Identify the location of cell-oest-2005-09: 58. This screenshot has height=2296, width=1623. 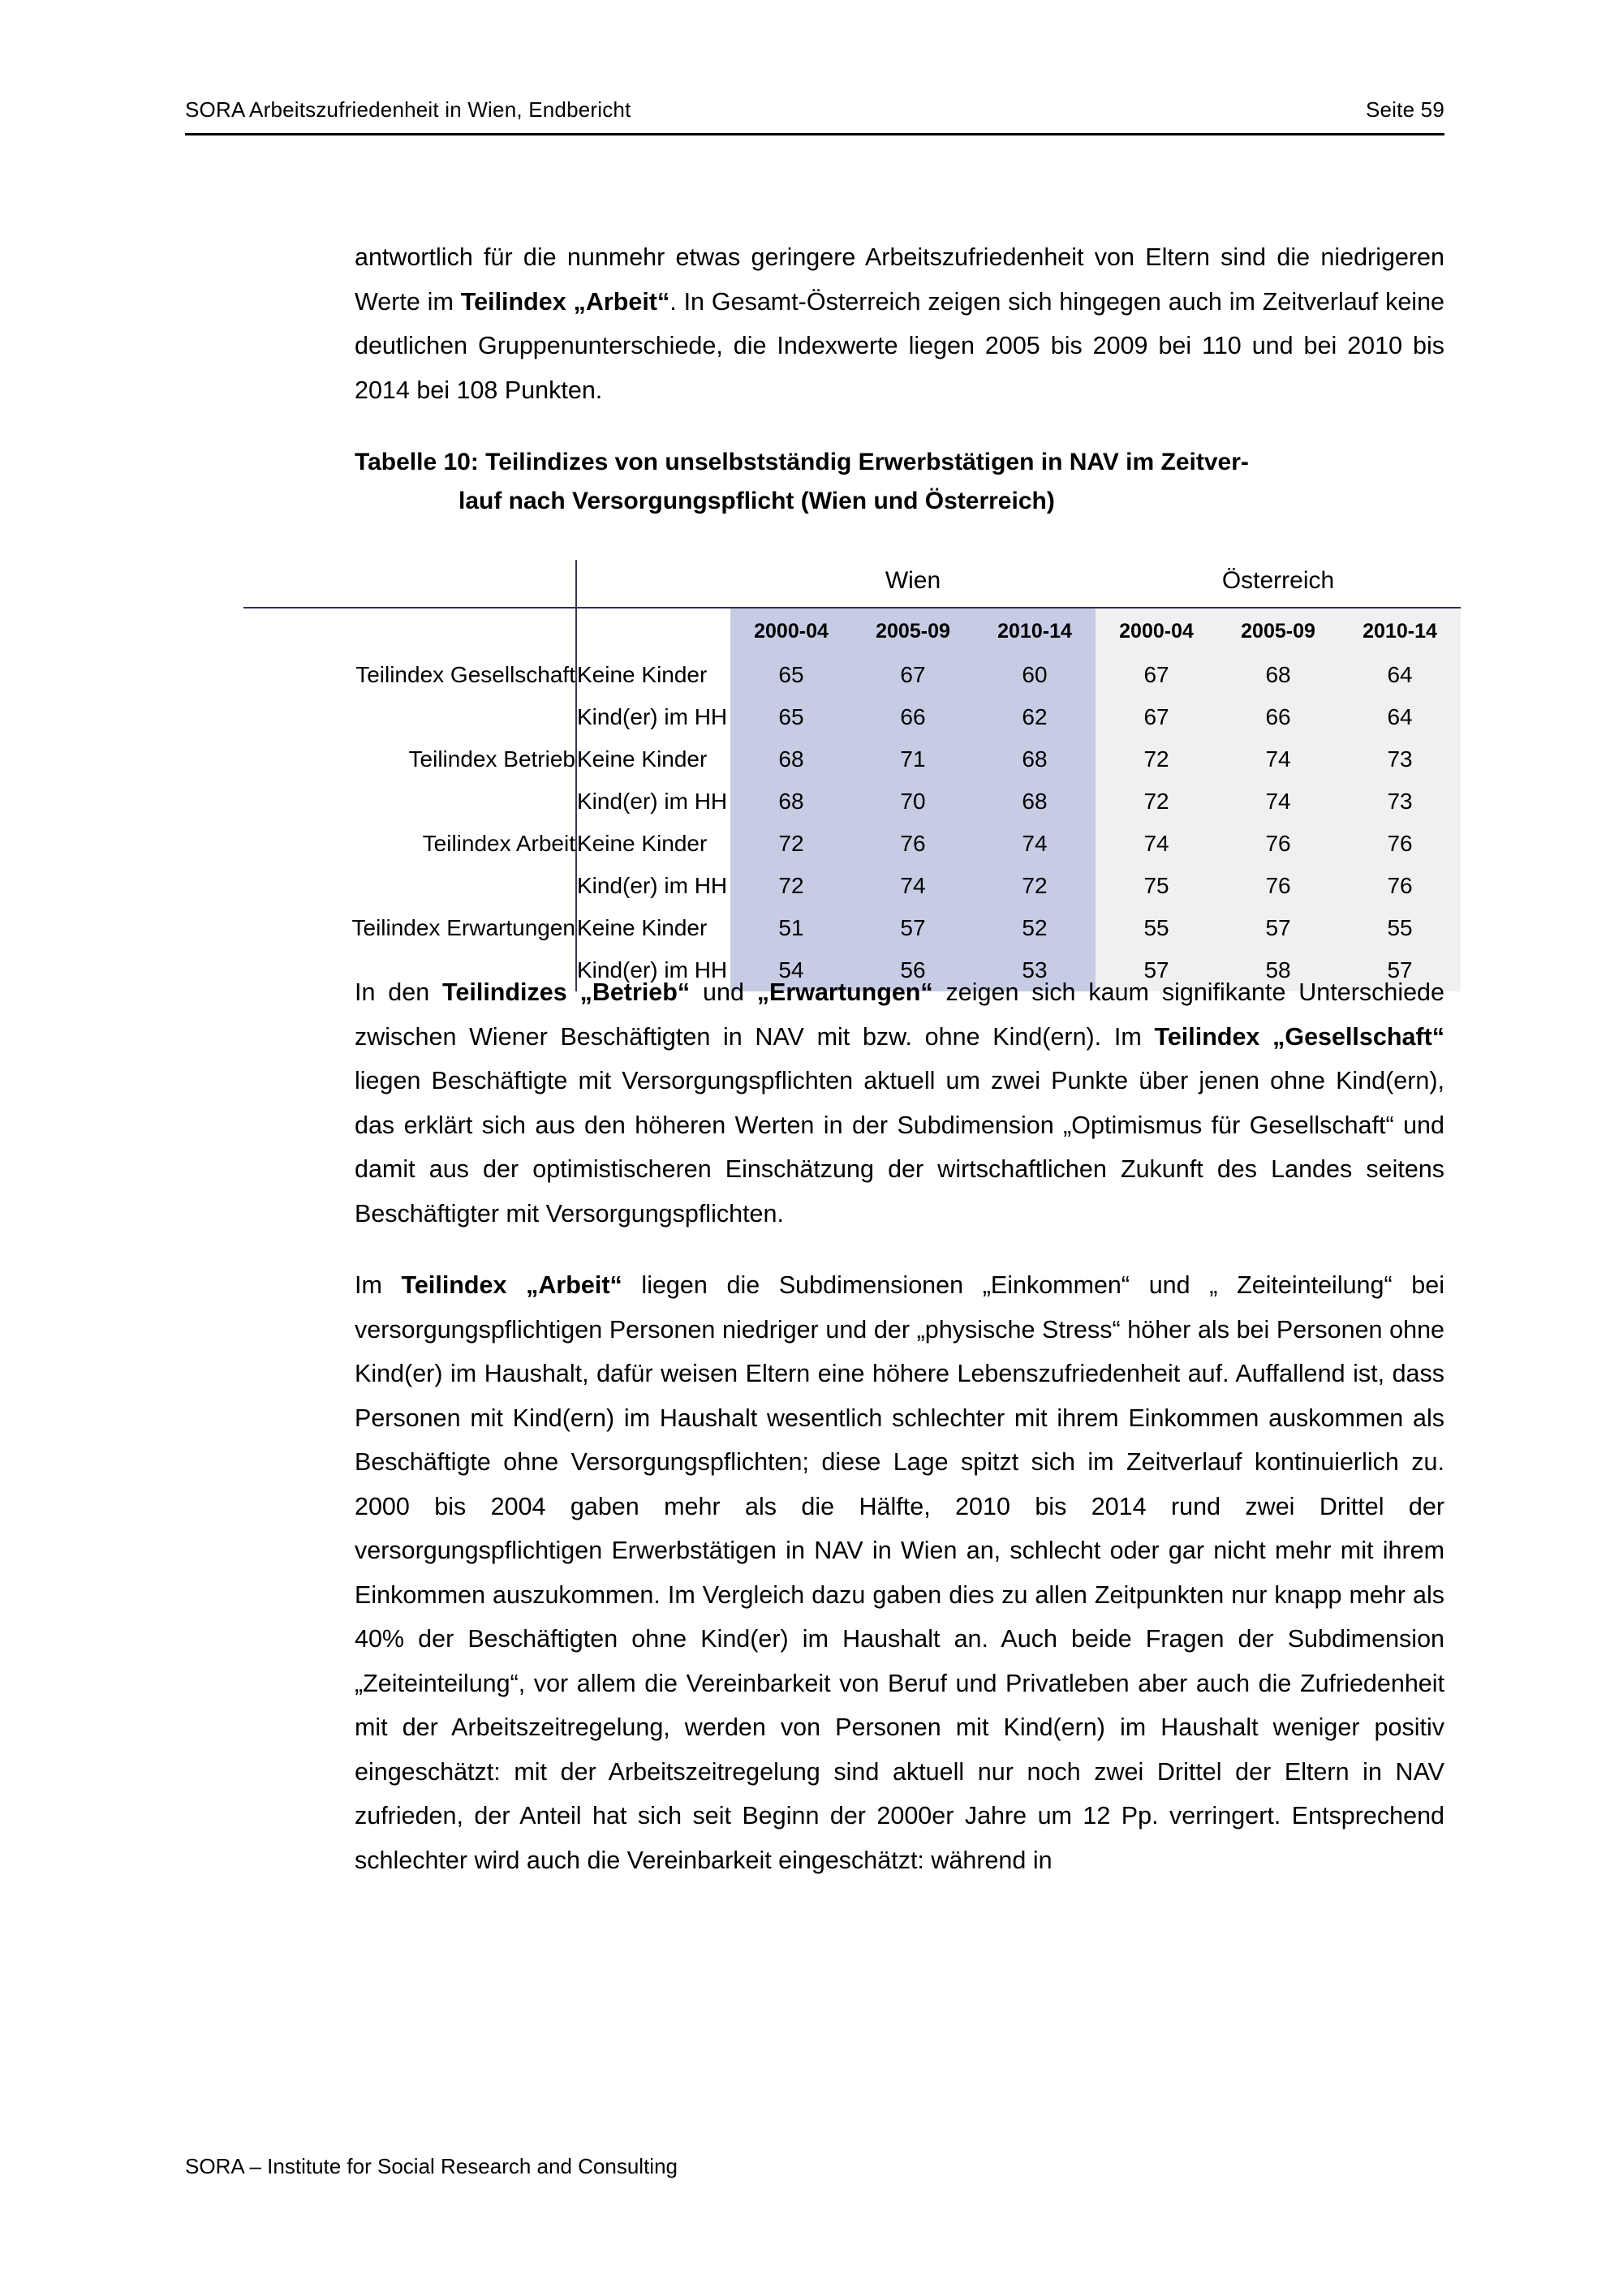
(1278, 970).